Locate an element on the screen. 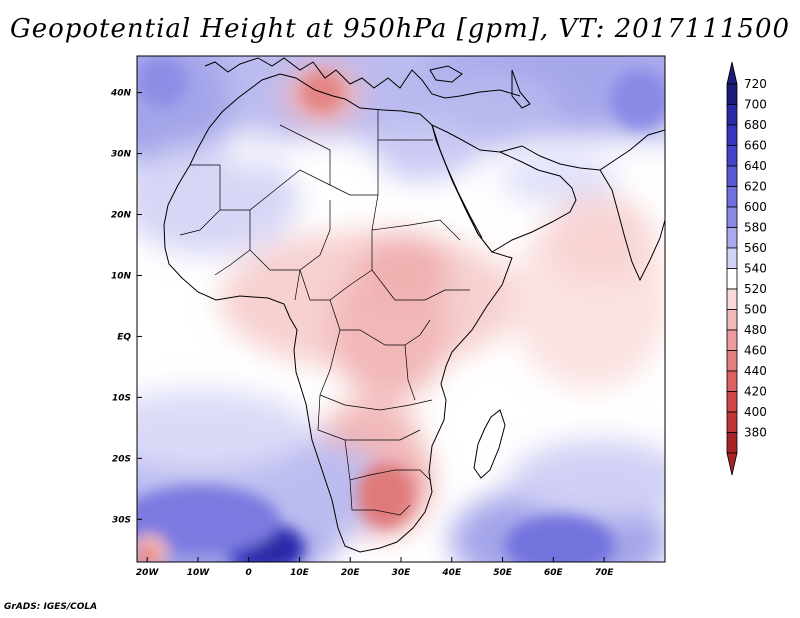 Image resolution: width=800 pixels, height=618 pixels. lat-tick-label: EQ is located at coordinates (124, 337).